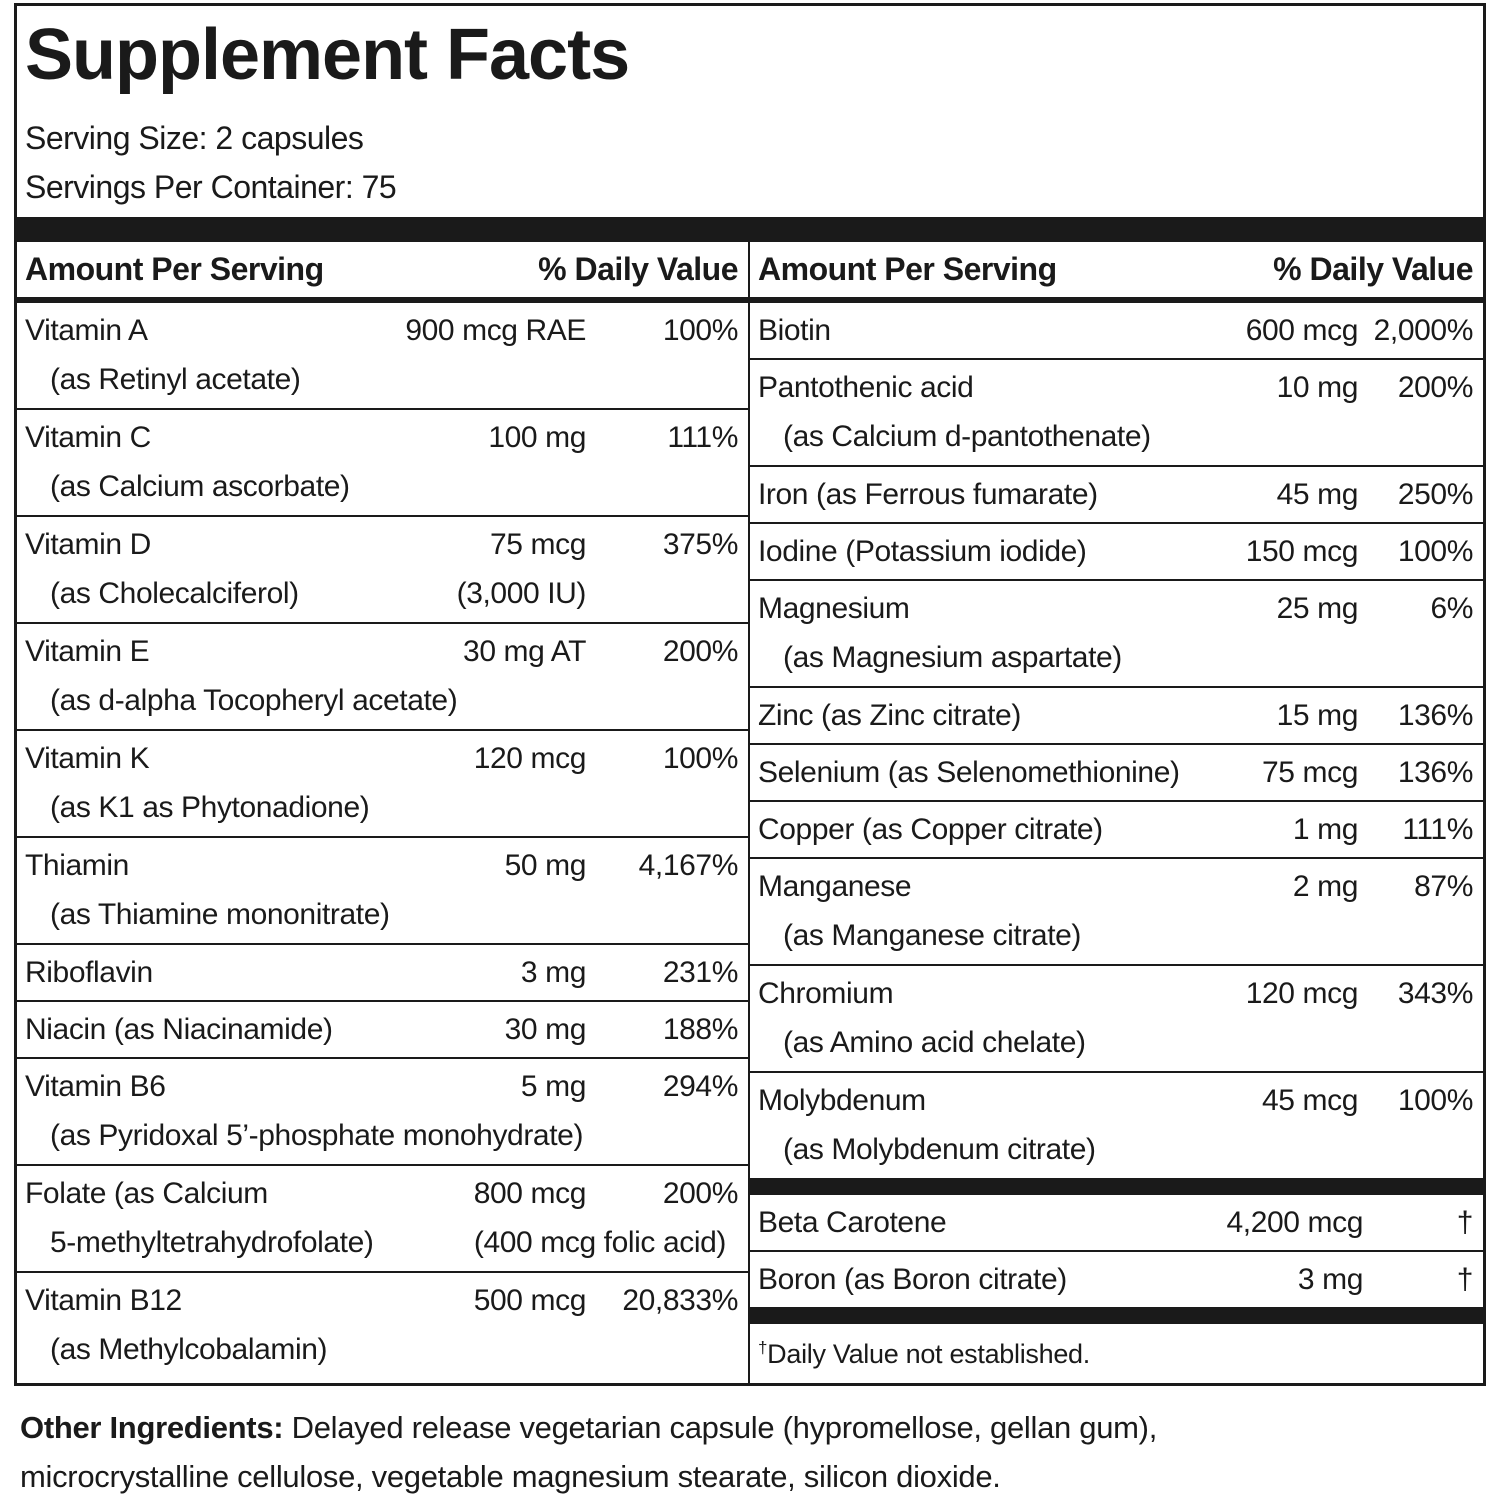 This screenshot has width=1500, height=1501. I want to click on nutrient-daily-value: 294%, so click(700, 1086).